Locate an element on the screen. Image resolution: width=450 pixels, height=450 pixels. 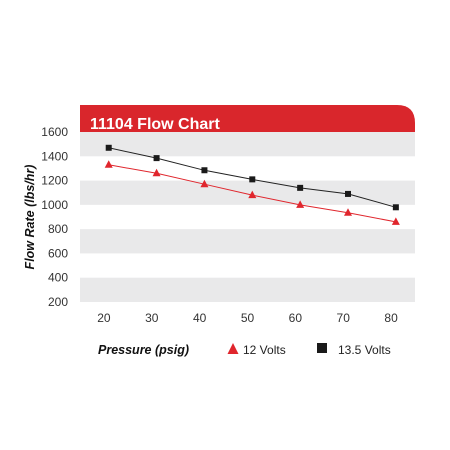
x-tick-20: 20 is located at coordinates (104, 318).